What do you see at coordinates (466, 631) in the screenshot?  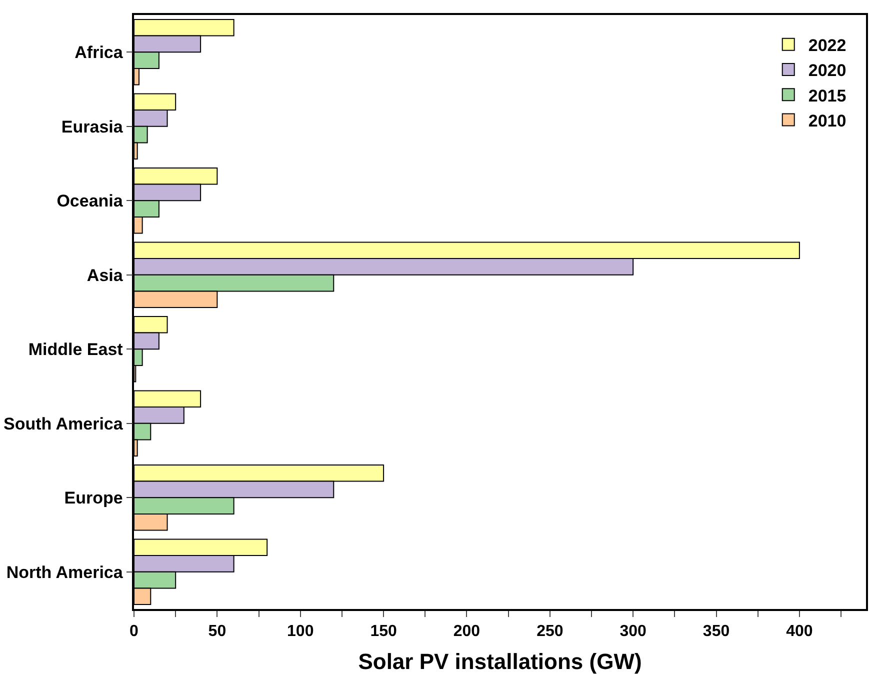 I see `x-tick-label: 200` at bounding box center [466, 631].